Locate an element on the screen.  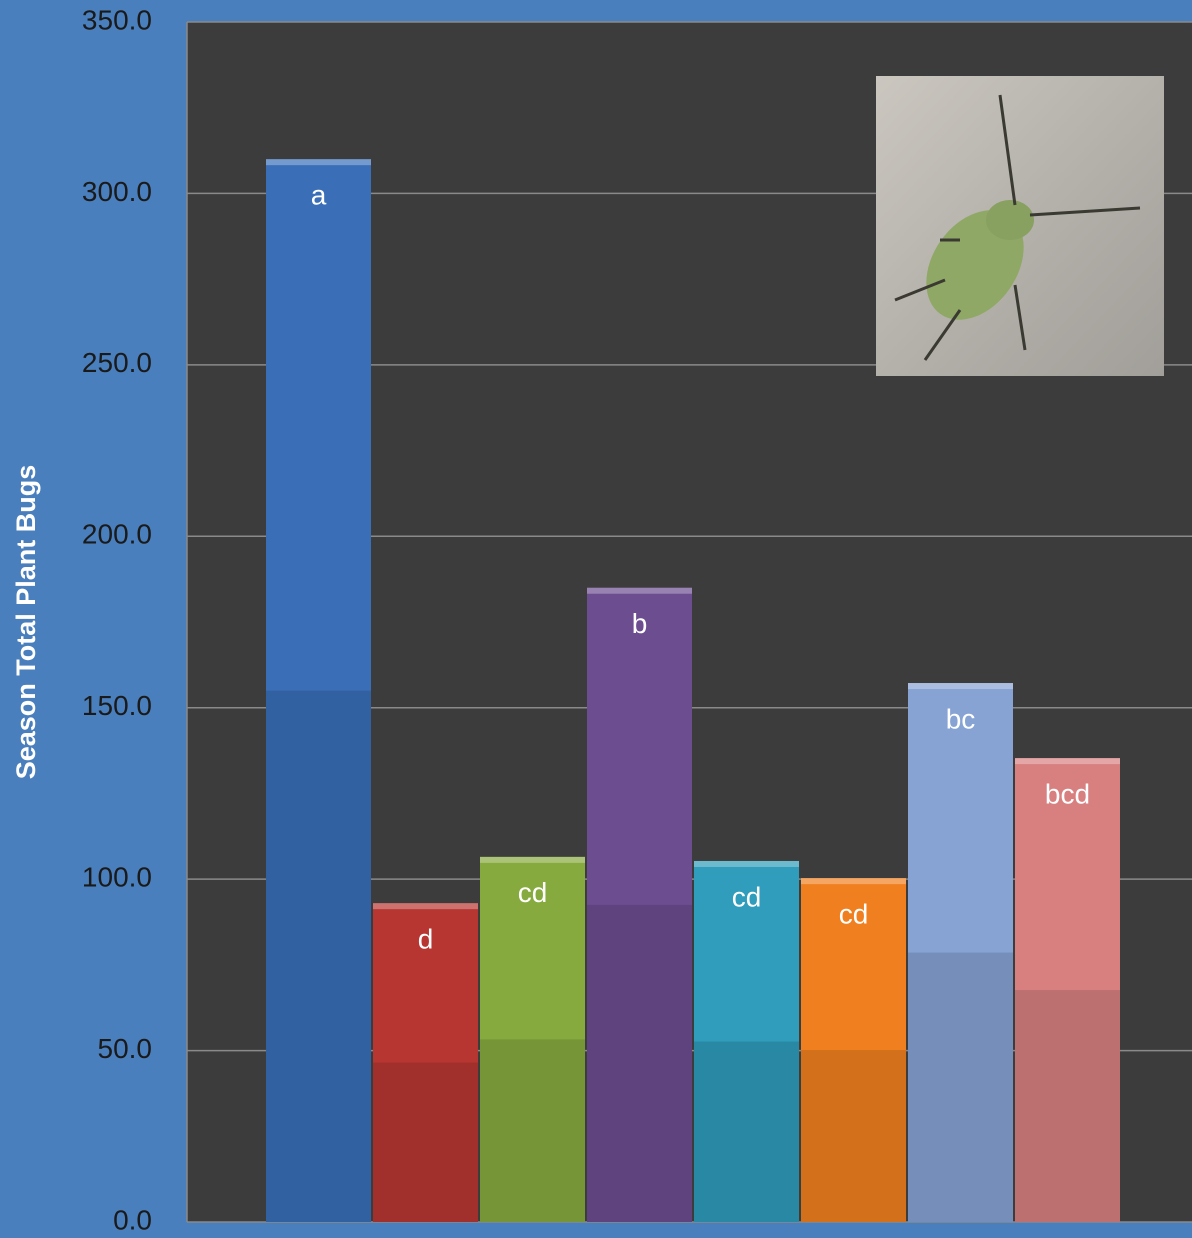
y-tick-label: 300.0 is located at coordinates (117, 191).